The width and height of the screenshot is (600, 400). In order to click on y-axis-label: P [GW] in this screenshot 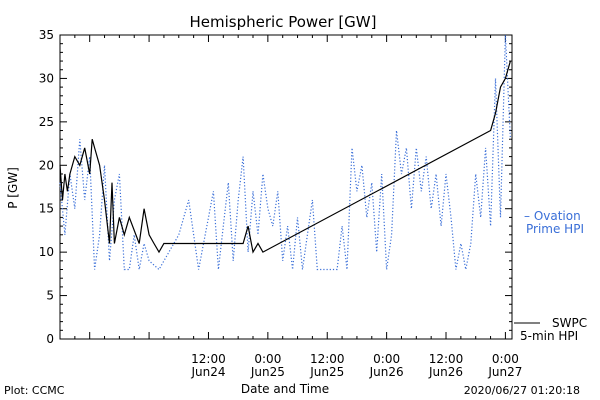, I will do `click(13, 188)`.